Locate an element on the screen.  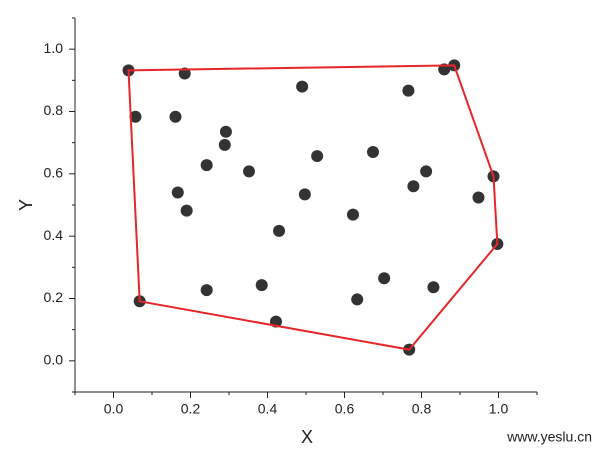
y-axis-label: Y is located at coordinates (26, 205).